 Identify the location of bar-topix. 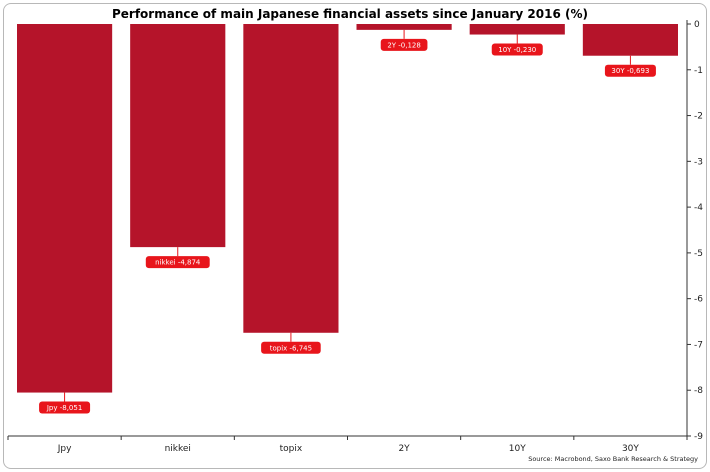
(291, 178).